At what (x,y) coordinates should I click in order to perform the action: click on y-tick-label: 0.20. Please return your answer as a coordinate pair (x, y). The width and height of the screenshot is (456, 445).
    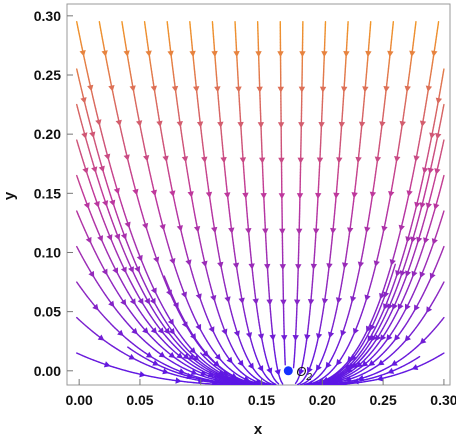
    Looking at the image, I should click on (47, 134).